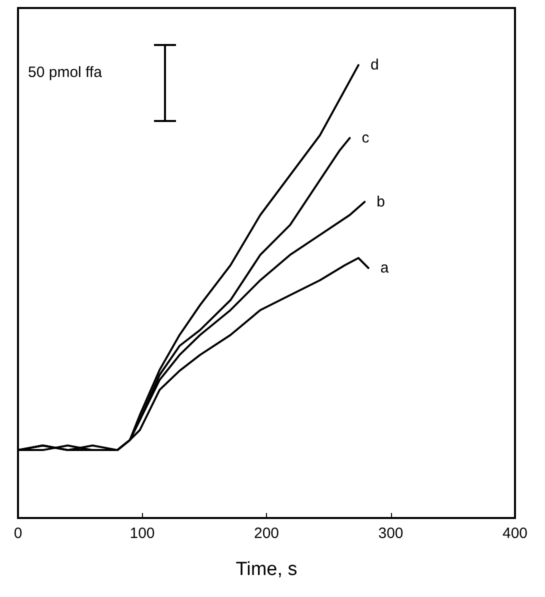  Describe the element at coordinates (380, 201) in the screenshot. I see `series-label: b` at that location.